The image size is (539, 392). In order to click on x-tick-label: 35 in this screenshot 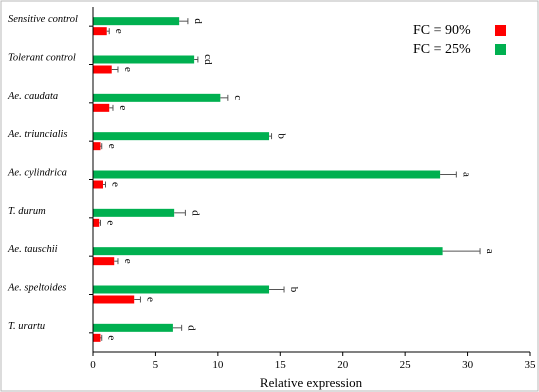, I will do `click(531, 365)`.